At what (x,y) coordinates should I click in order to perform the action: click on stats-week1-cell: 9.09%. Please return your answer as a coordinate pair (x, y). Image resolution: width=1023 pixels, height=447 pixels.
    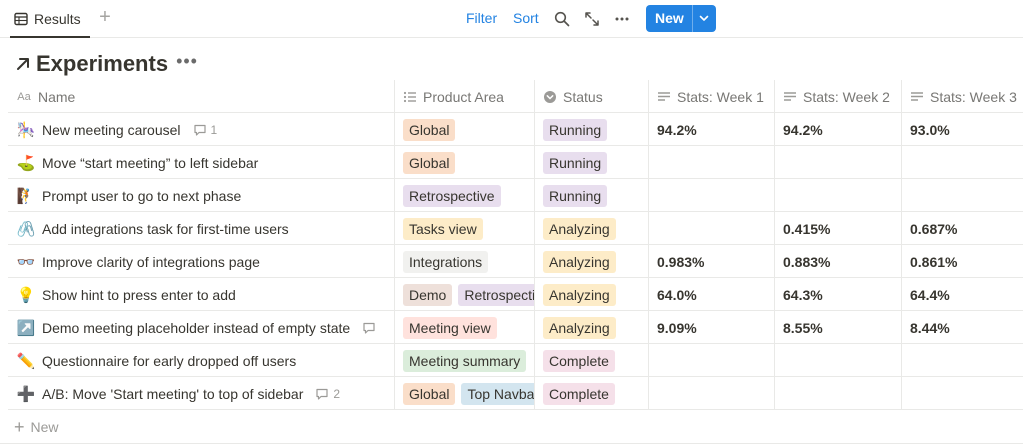
    Looking at the image, I should click on (711, 327).